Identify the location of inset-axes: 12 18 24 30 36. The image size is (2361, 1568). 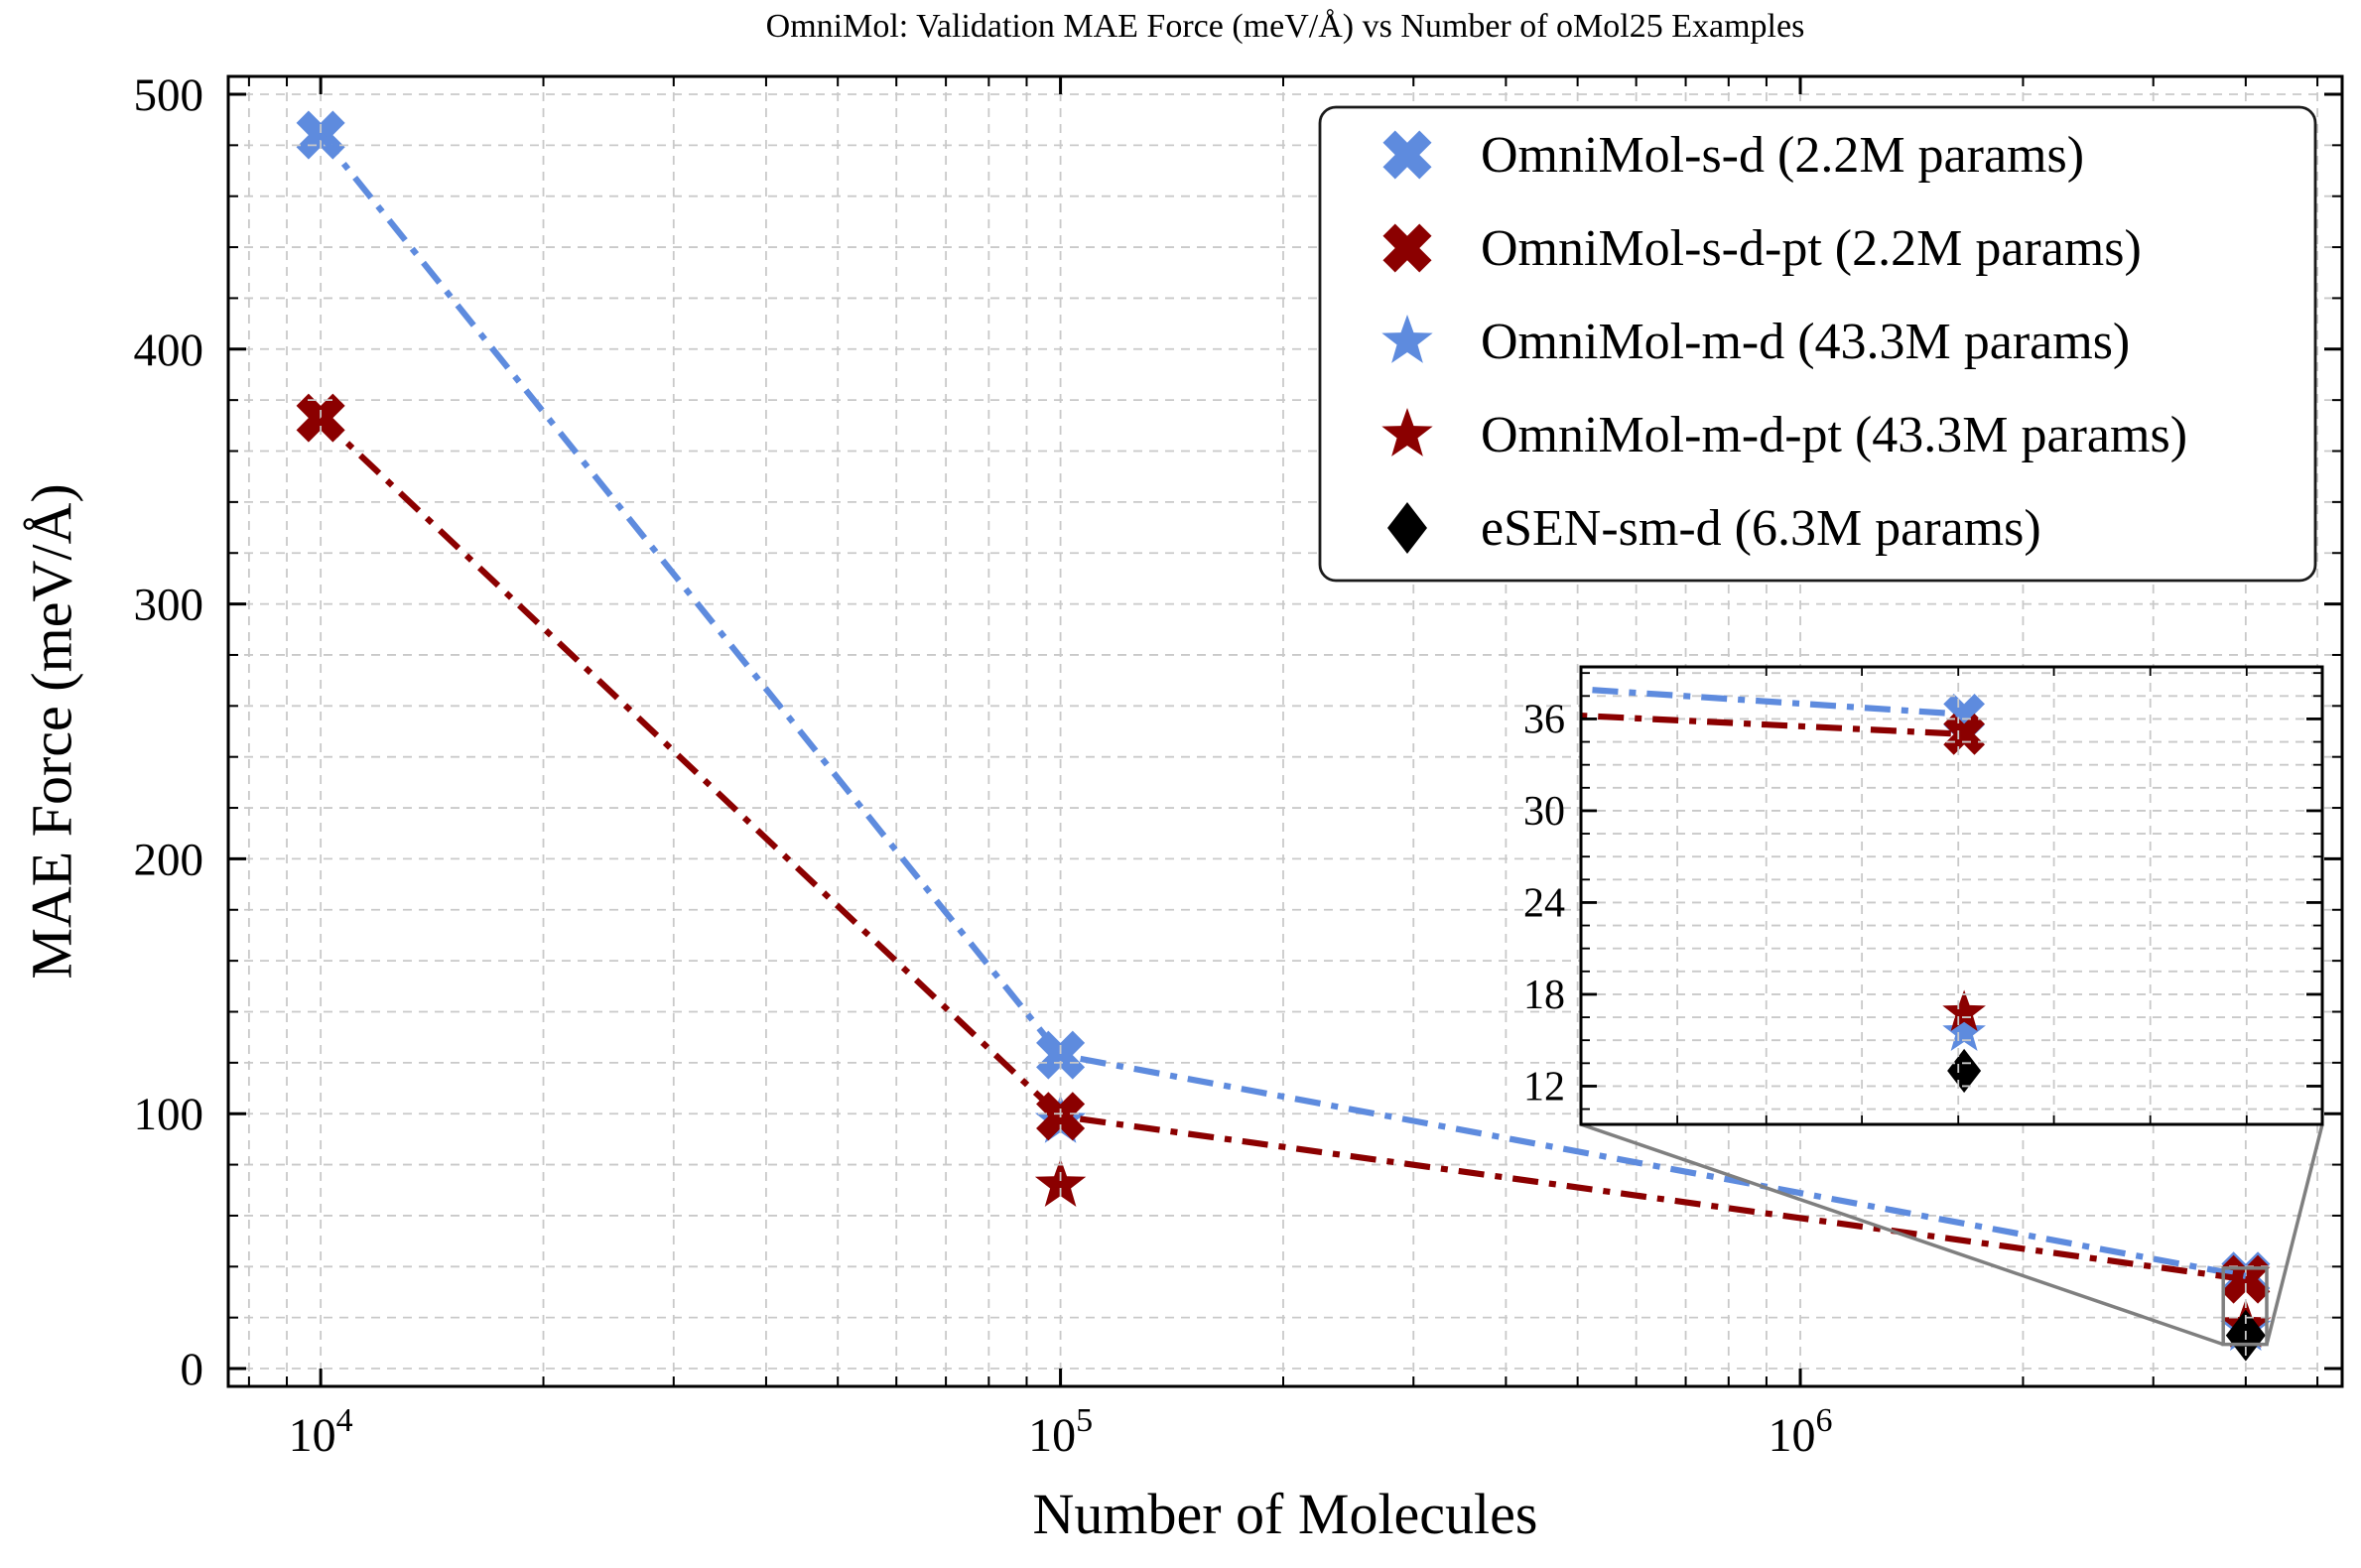
(1923, 895).